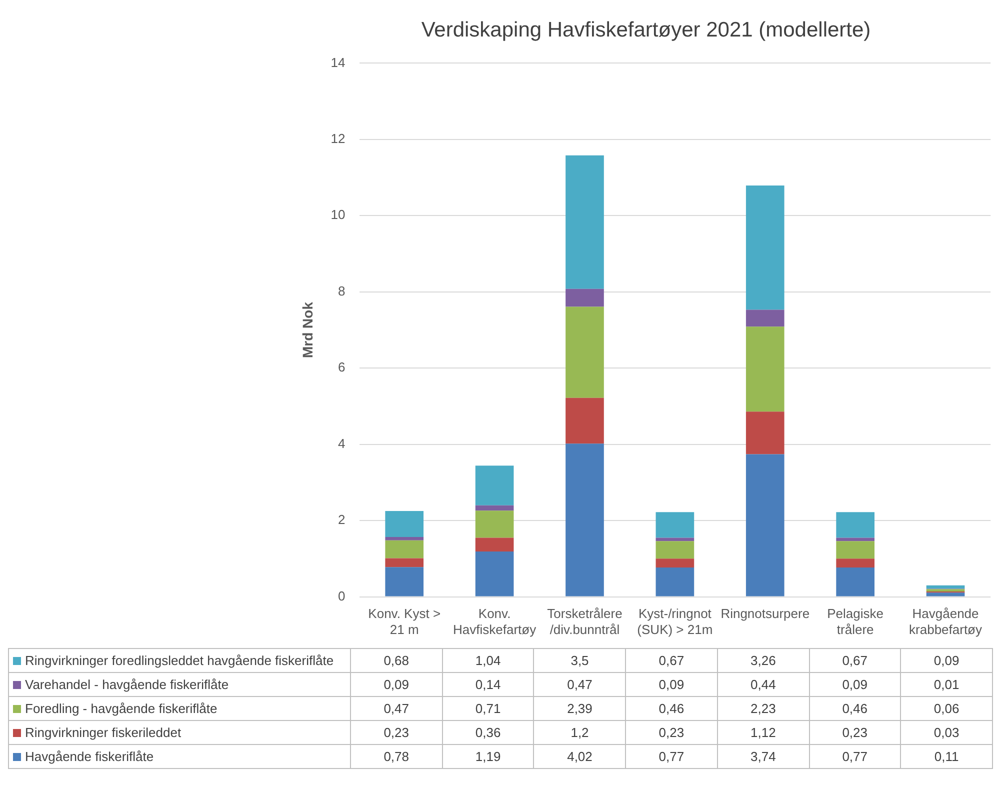  Describe the element at coordinates (396, 660) in the screenshot. I see `data-label: 0,68` at that location.